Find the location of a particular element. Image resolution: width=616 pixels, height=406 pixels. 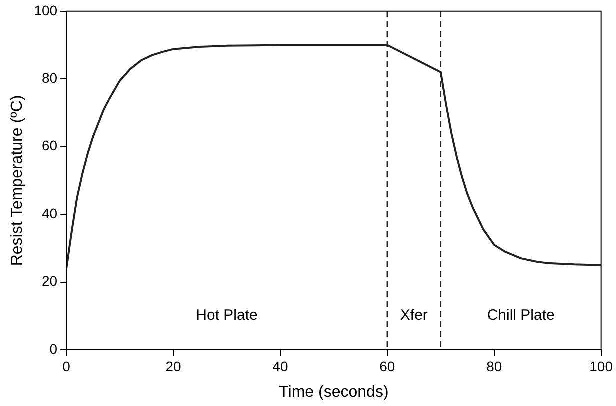

y-tick-label: 40 is located at coordinates (50, 213).